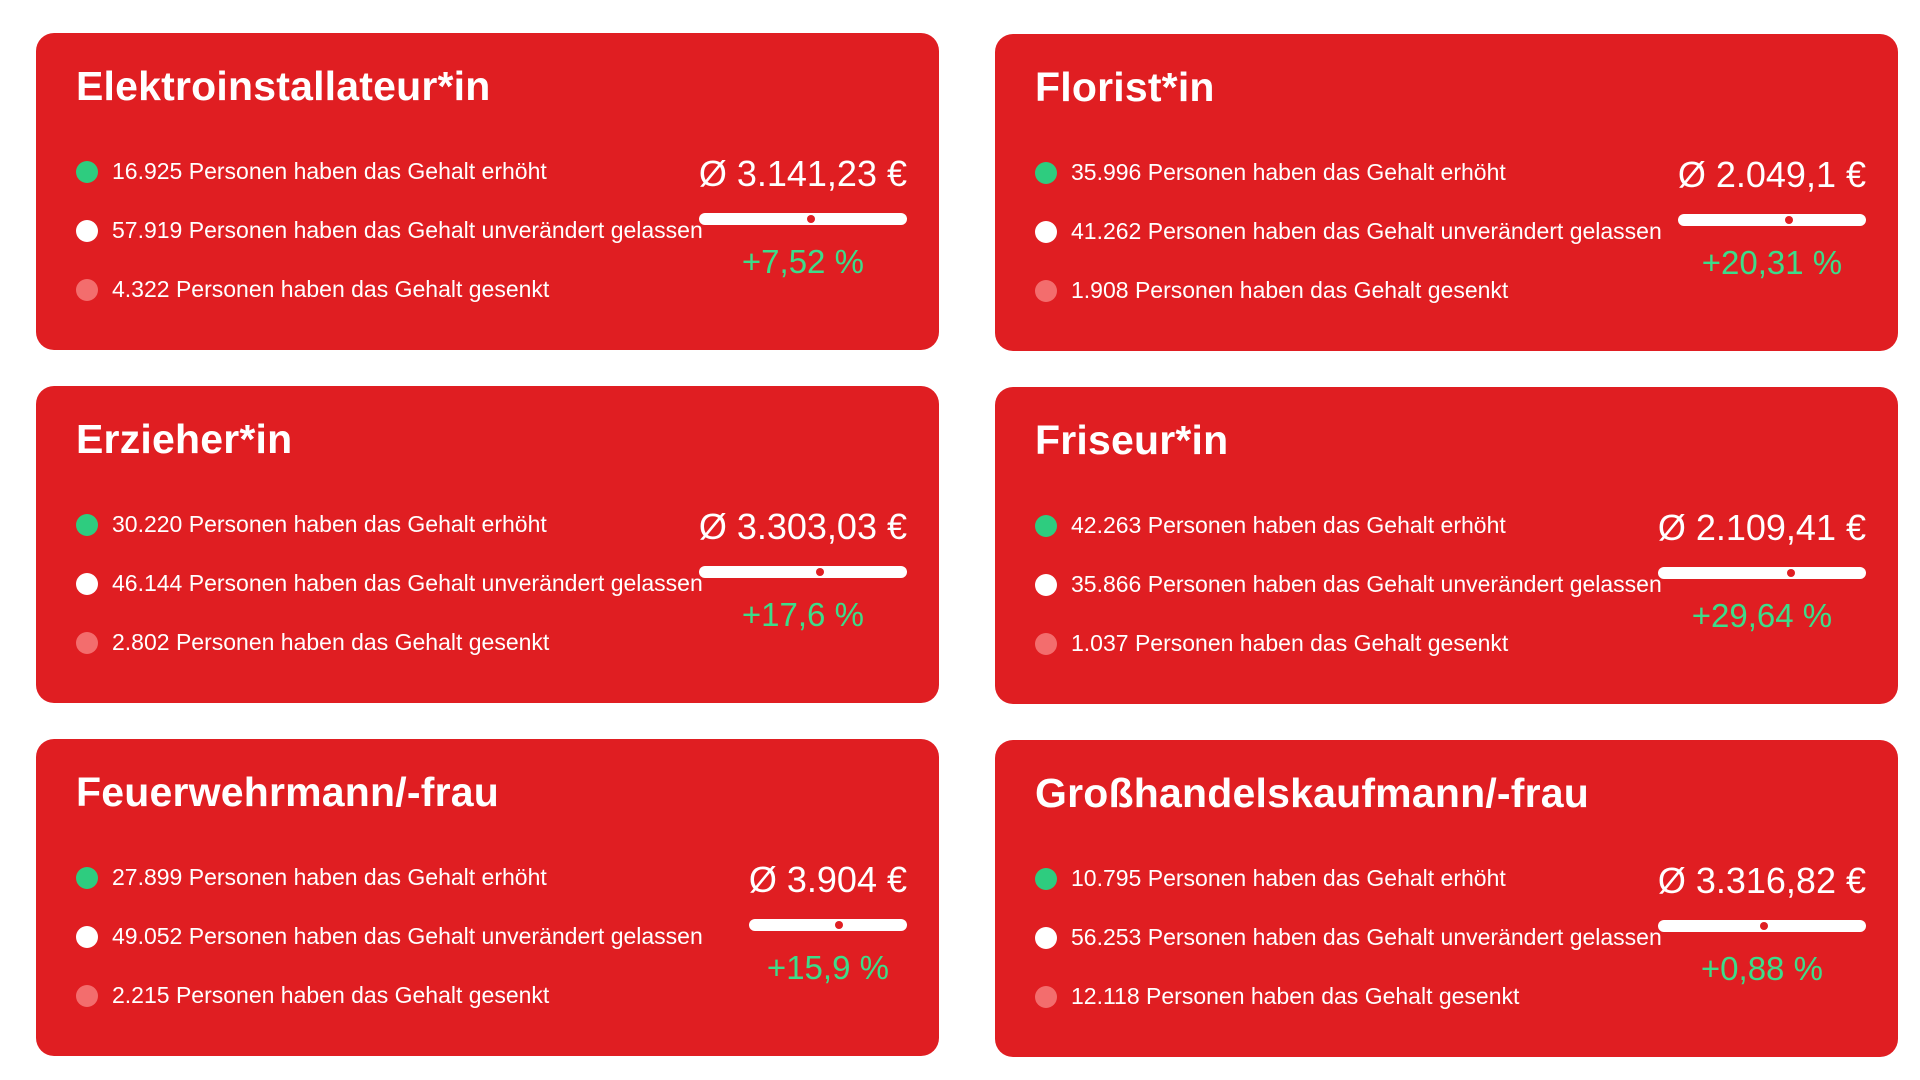  Describe the element at coordinates (331, 995) in the screenshot. I see `stat-lowered-text: 2.215 Personen haben das Gehalt gesenkt` at that location.